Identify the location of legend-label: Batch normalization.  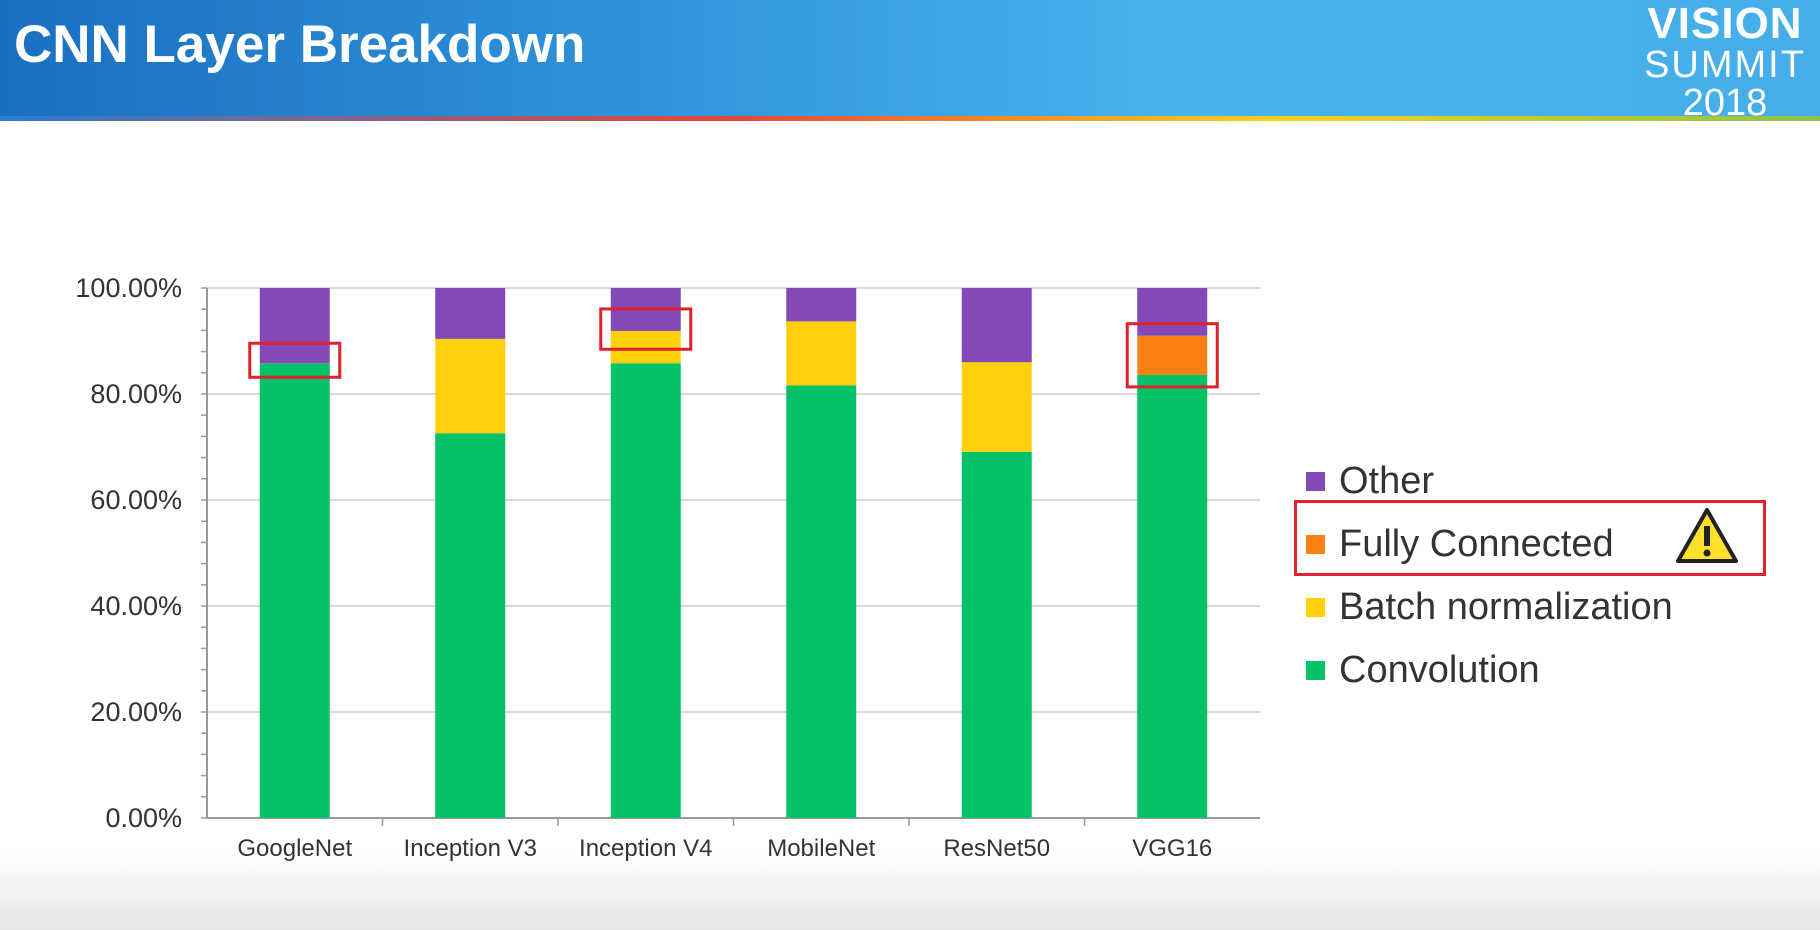
(1506, 607).